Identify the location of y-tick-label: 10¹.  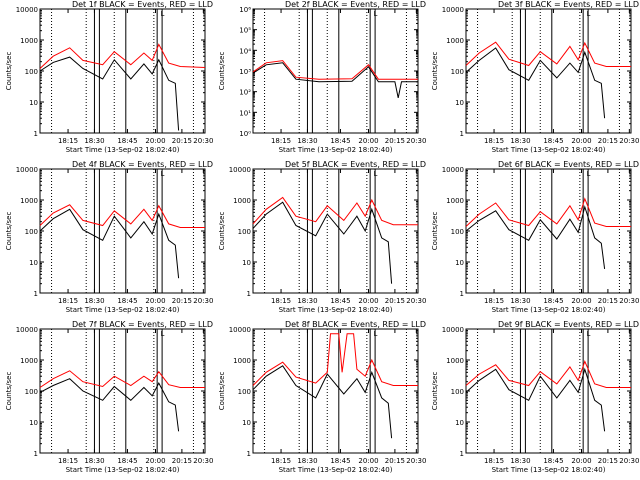
(245, 113).